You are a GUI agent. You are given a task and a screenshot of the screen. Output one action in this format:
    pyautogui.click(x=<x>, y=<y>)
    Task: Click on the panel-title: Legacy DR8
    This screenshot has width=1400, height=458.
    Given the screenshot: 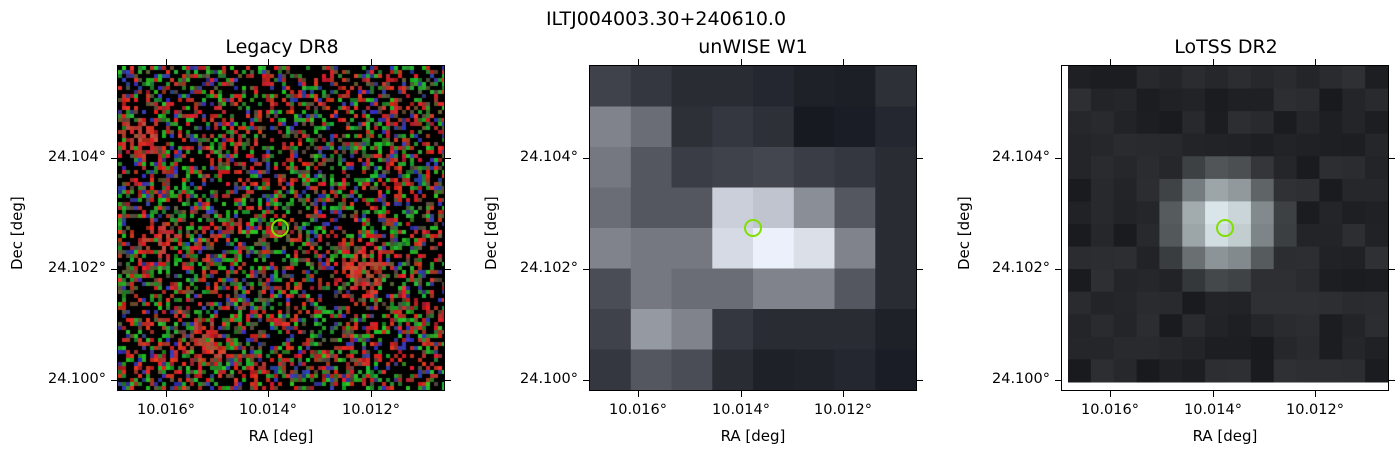 What is the action you would take?
    pyautogui.click(x=282, y=47)
    